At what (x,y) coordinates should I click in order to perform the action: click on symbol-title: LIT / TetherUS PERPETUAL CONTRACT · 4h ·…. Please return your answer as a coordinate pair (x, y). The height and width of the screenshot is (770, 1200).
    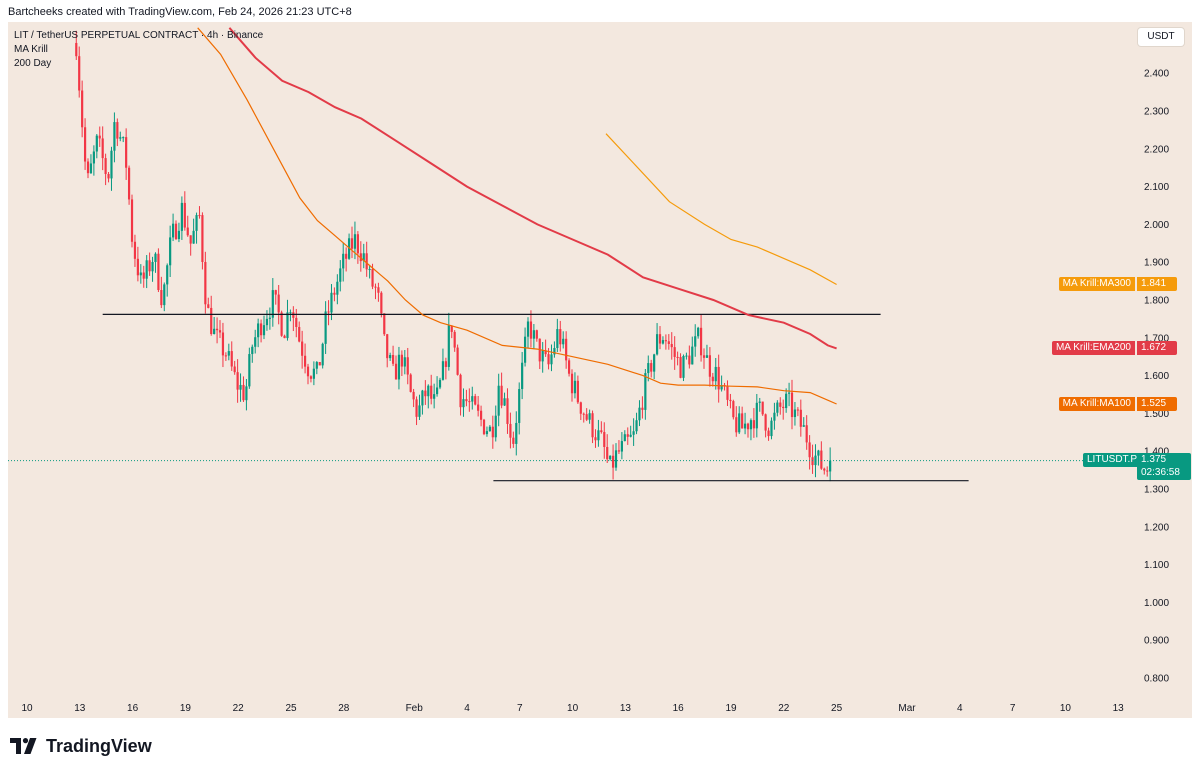
    Looking at the image, I should click on (139, 35).